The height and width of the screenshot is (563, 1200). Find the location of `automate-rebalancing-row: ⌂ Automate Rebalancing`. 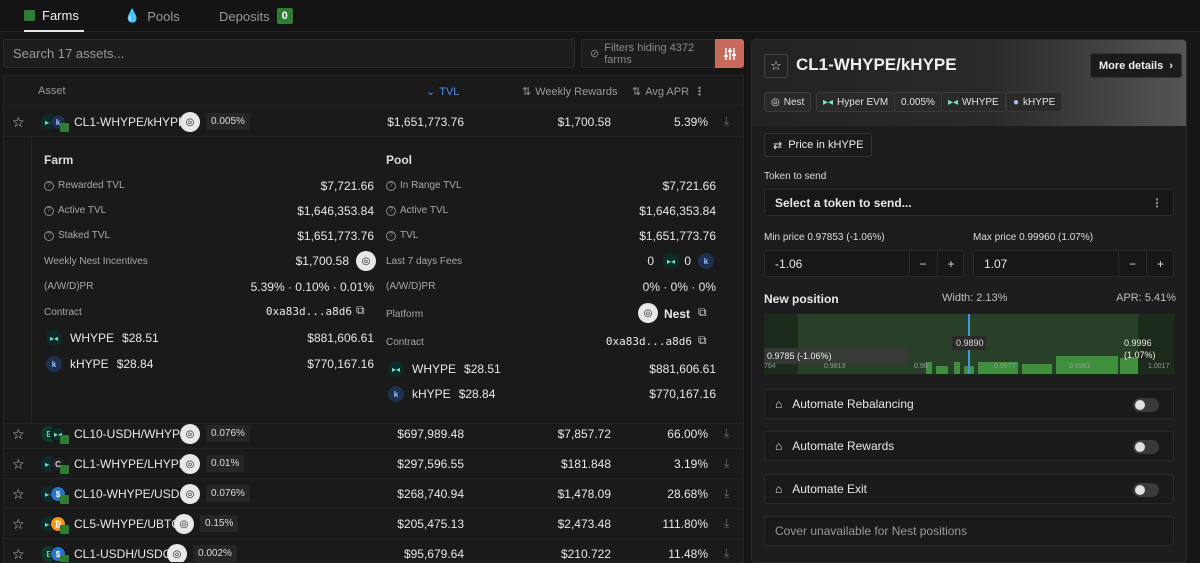

automate-rebalancing-row: ⌂ Automate Rebalancing is located at coordinates (969, 404).